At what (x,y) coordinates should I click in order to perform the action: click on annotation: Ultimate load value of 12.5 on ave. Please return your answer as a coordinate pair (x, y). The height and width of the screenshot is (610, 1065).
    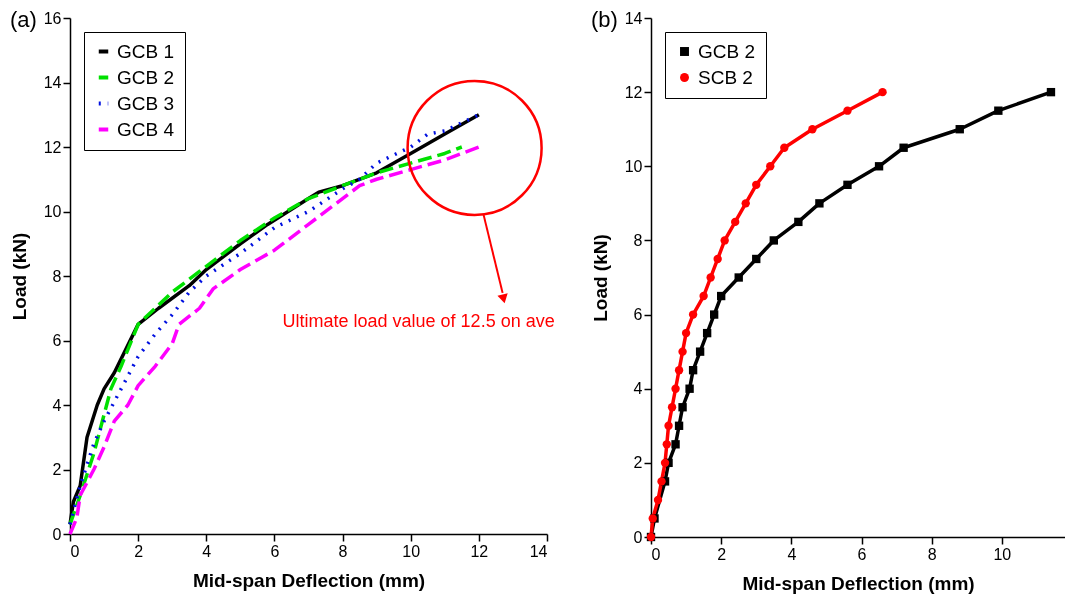
    Looking at the image, I should click on (418, 320).